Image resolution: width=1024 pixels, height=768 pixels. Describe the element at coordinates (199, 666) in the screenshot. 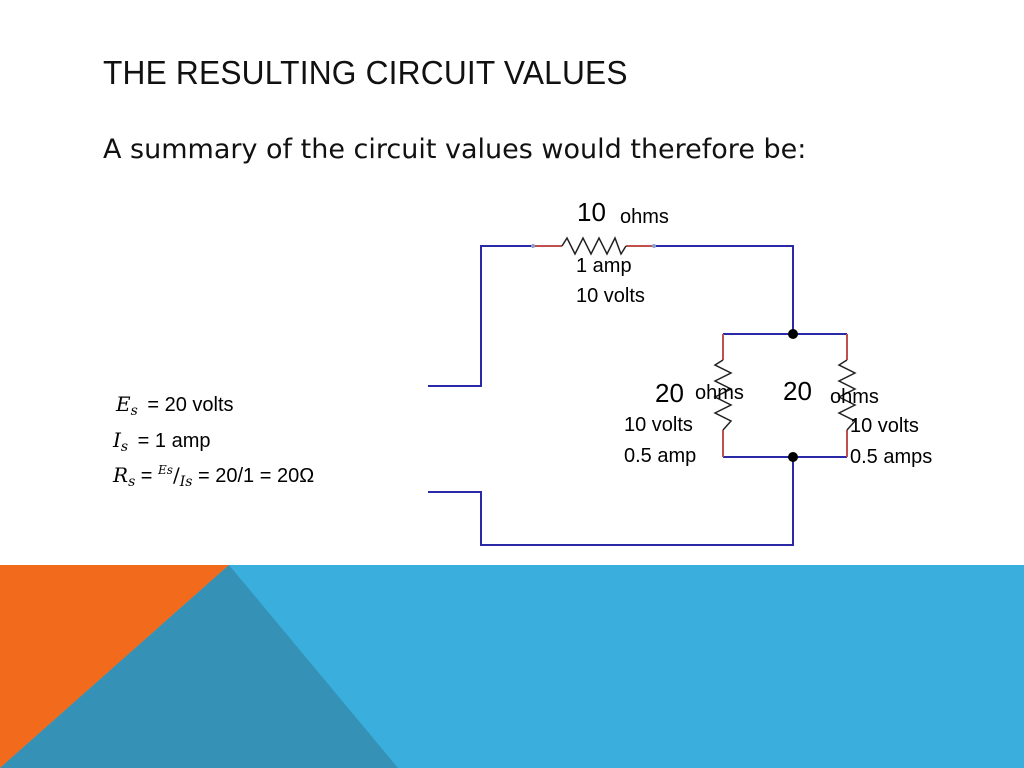

I see `footer-dark-blue-triangle` at that location.